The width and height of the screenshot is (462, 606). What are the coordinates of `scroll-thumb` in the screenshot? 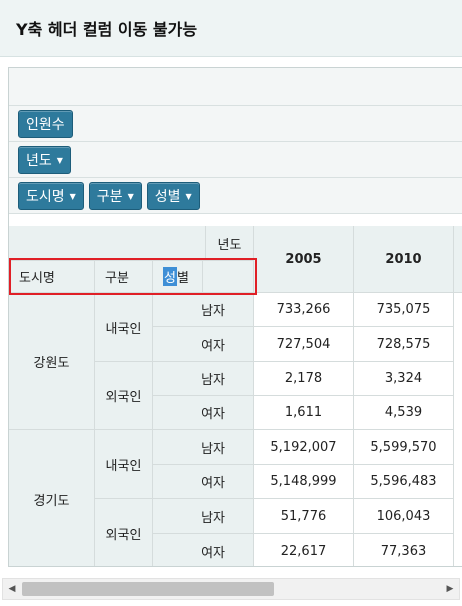 It's located at (148, 589).